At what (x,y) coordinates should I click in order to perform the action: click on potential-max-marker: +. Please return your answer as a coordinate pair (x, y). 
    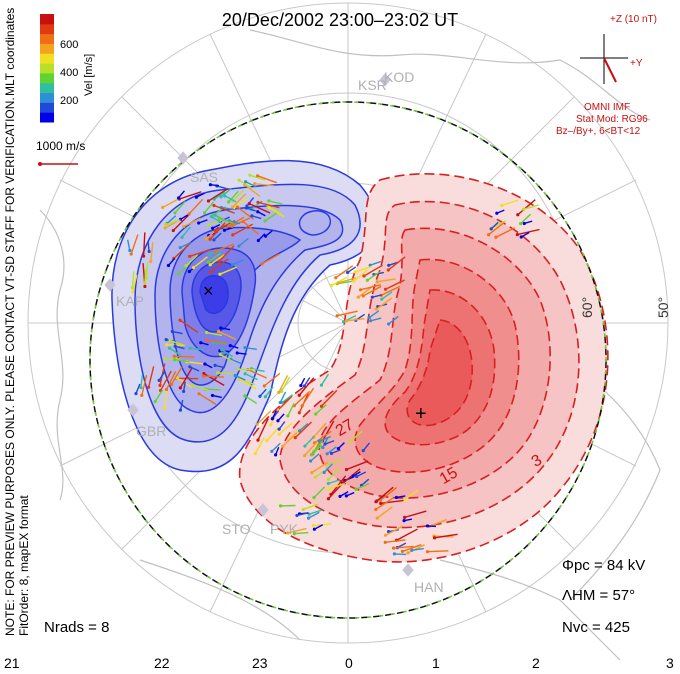
    Looking at the image, I should click on (421, 414).